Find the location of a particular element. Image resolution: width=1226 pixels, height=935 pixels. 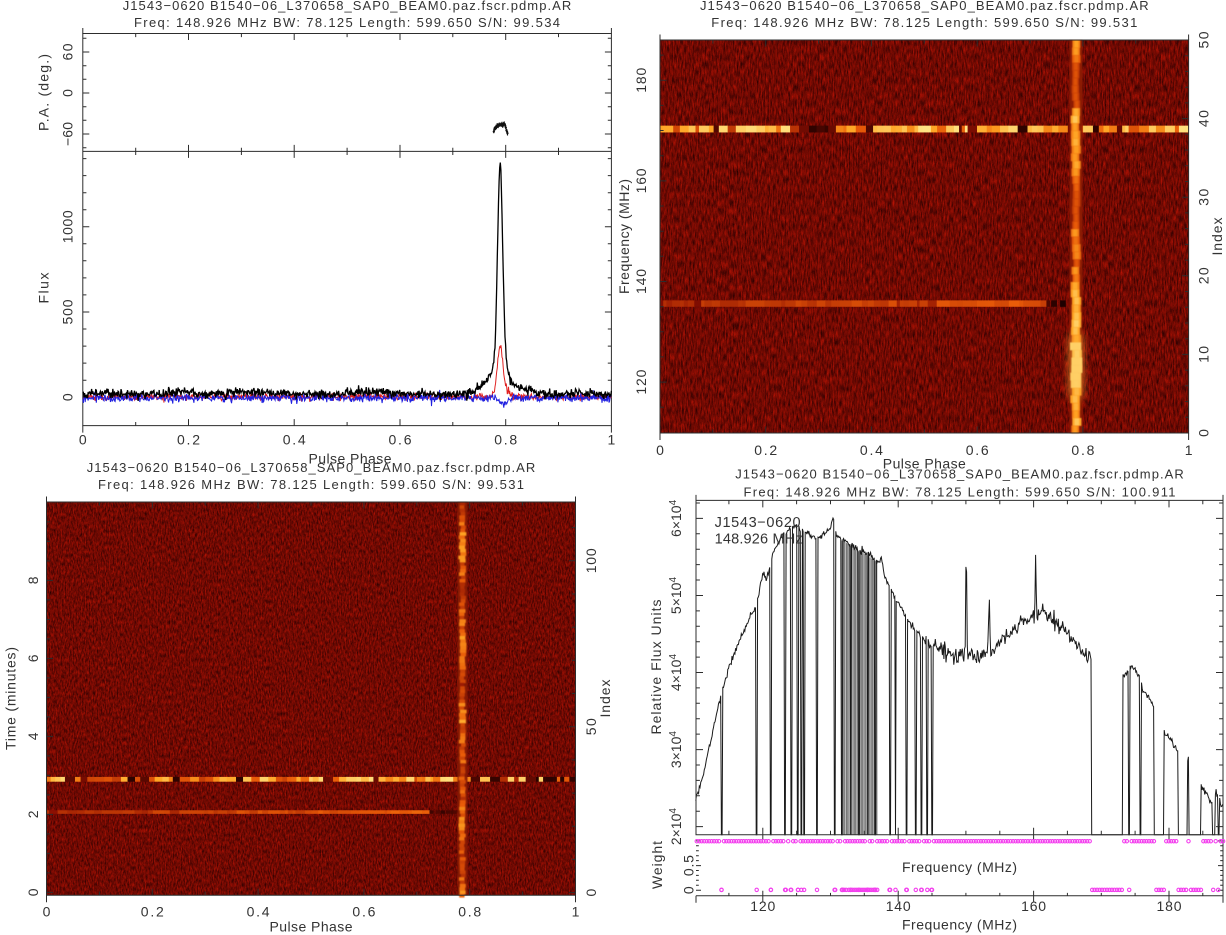

svg-text: 8 is located at coordinates (33, 580).